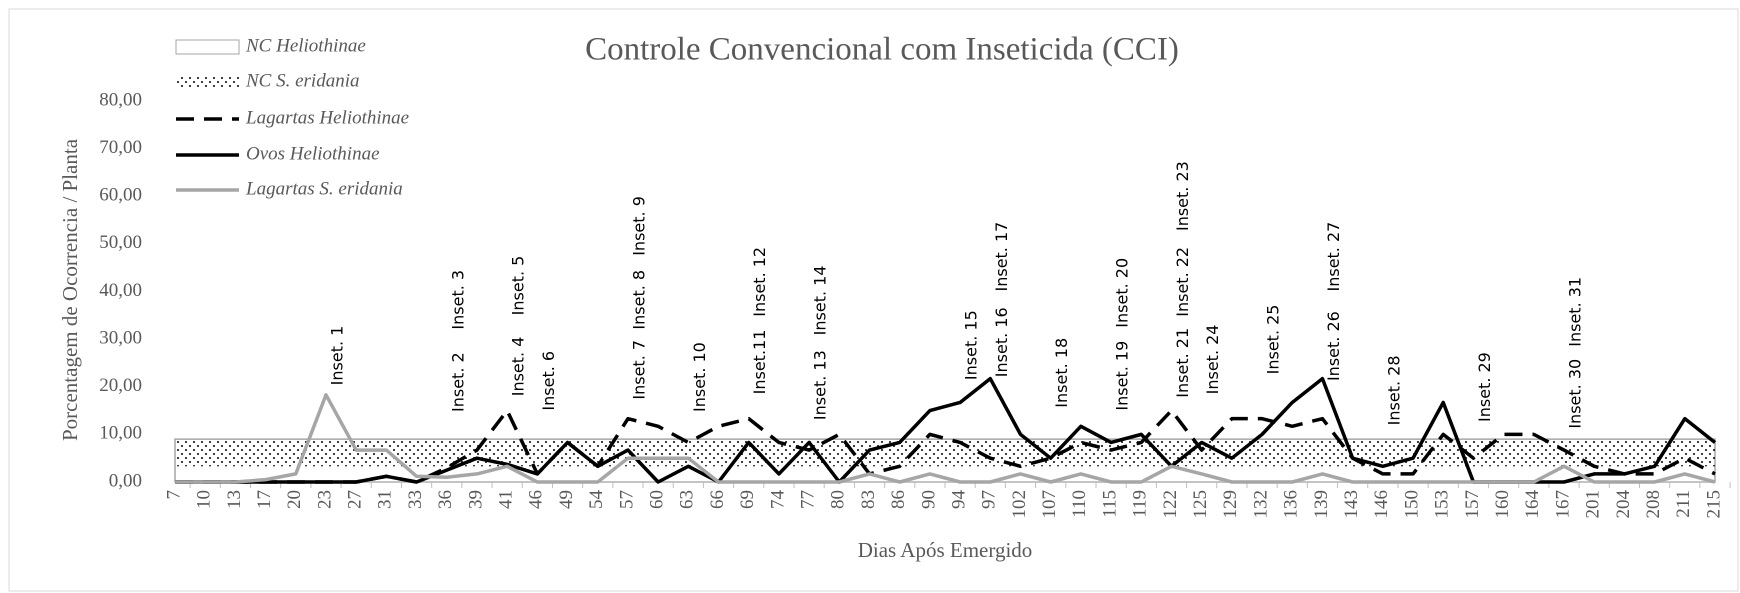 This screenshot has height=593, width=1740. Describe the element at coordinates (120, 195) in the screenshot. I see `y-tick-label: 60,00` at that location.